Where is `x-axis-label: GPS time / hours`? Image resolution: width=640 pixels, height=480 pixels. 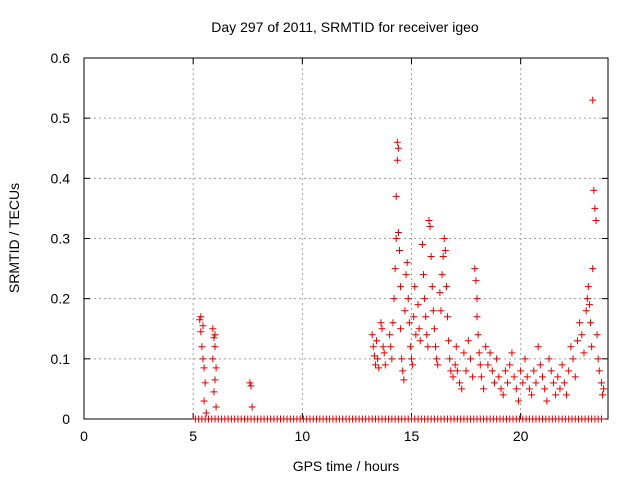
x-axis-label: GPS time / hours is located at coordinates (346, 466).